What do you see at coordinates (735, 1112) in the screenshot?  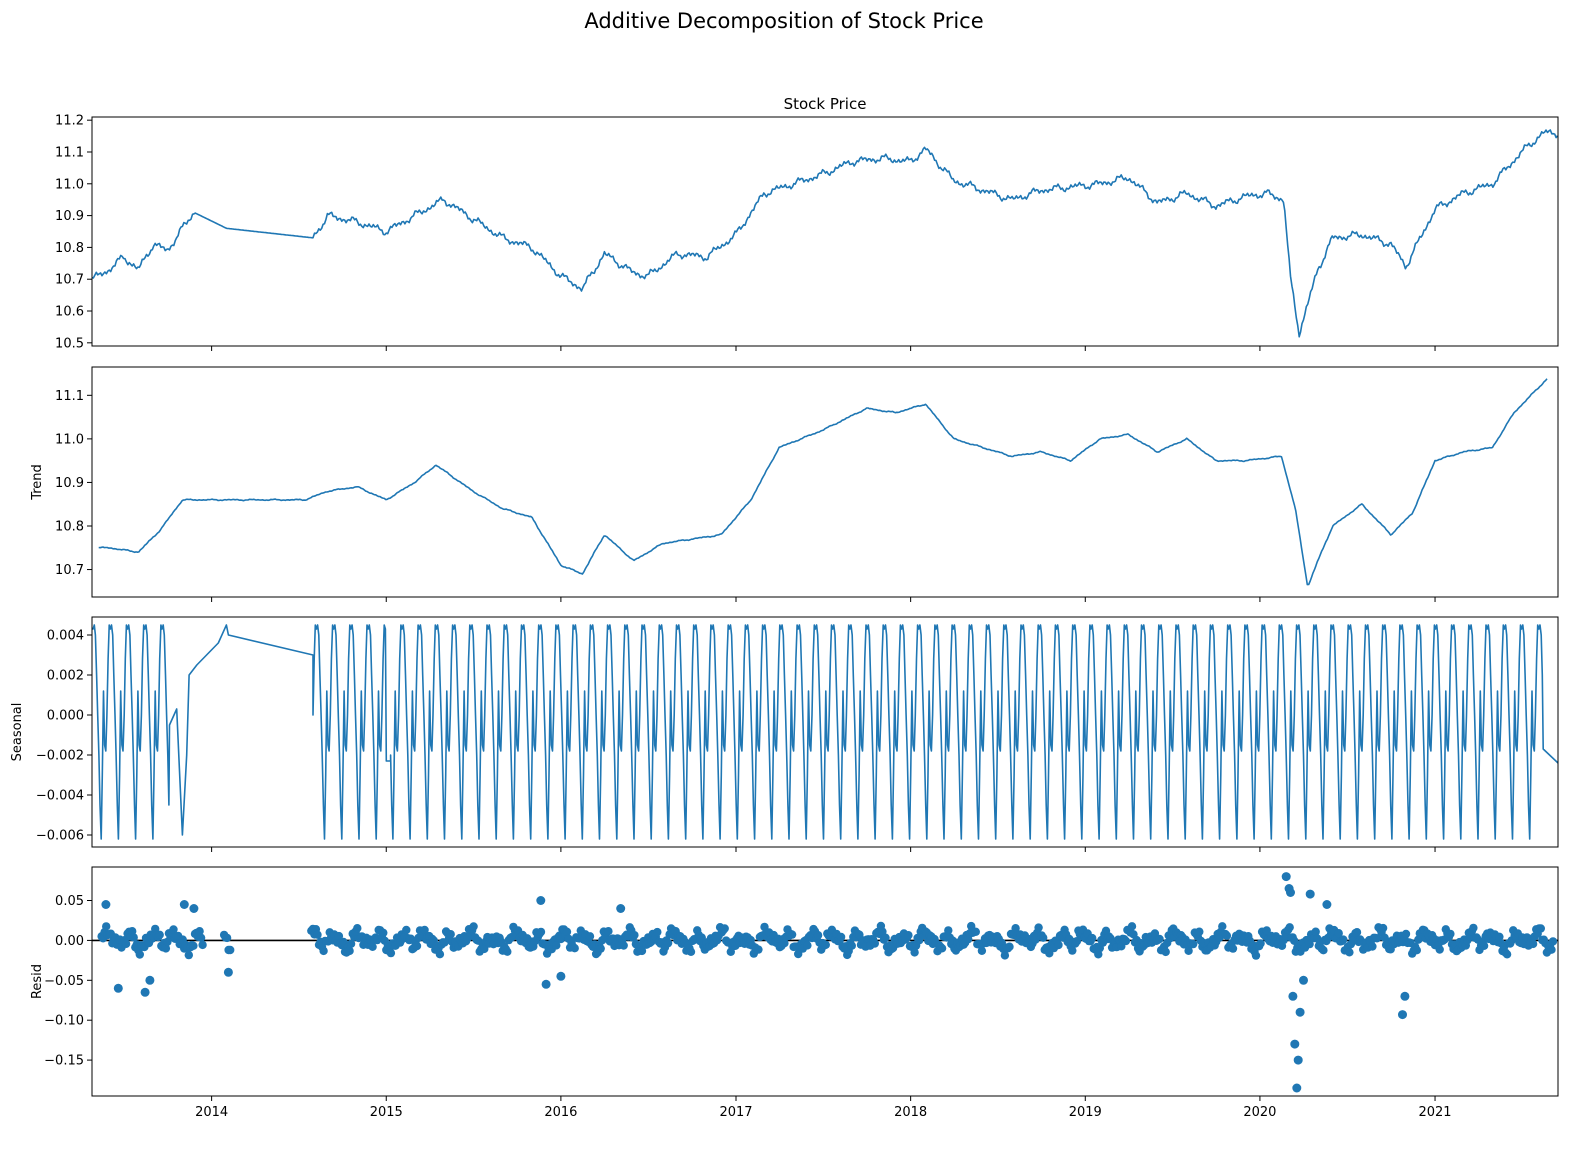 I see `x-tick-label: 2017` at bounding box center [735, 1112].